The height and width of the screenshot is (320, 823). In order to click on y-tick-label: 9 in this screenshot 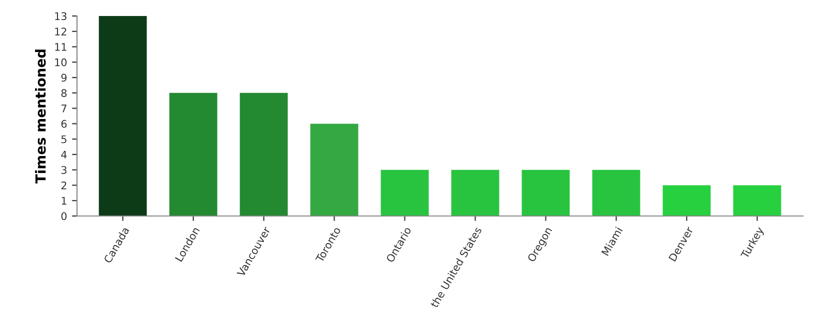, I will do `click(64, 78)`.